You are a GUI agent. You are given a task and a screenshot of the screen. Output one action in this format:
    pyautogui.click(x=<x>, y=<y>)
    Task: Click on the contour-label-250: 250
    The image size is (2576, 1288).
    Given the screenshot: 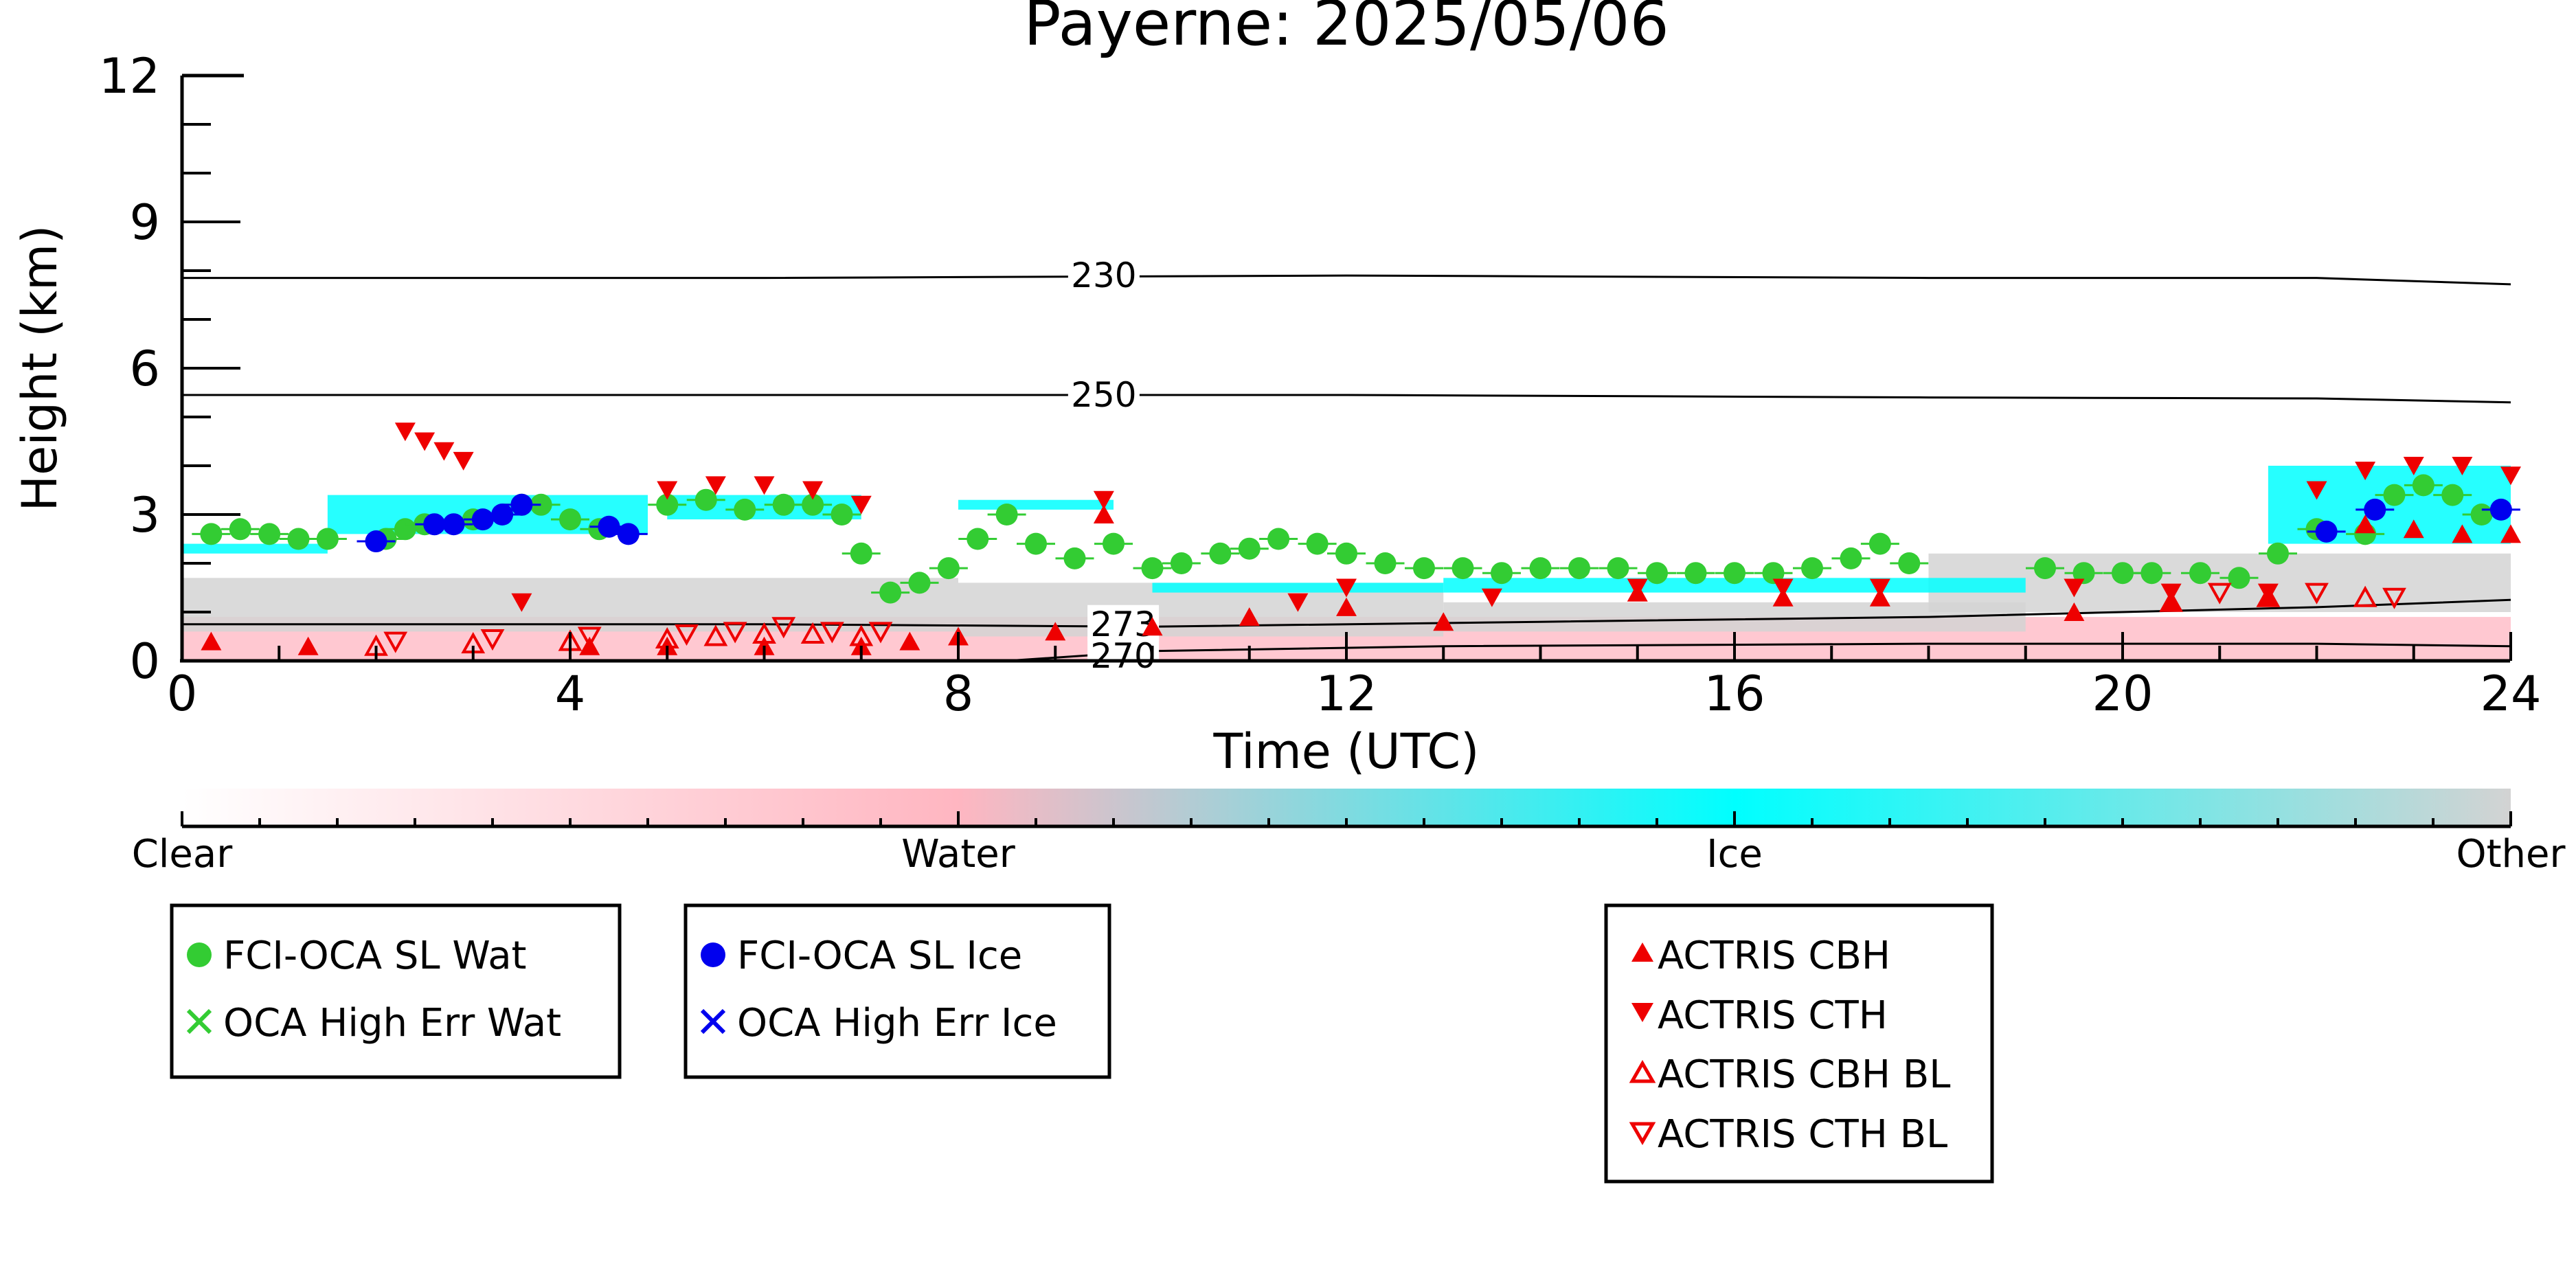 What is the action you would take?
    pyautogui.click(x=1103, y=395)
    